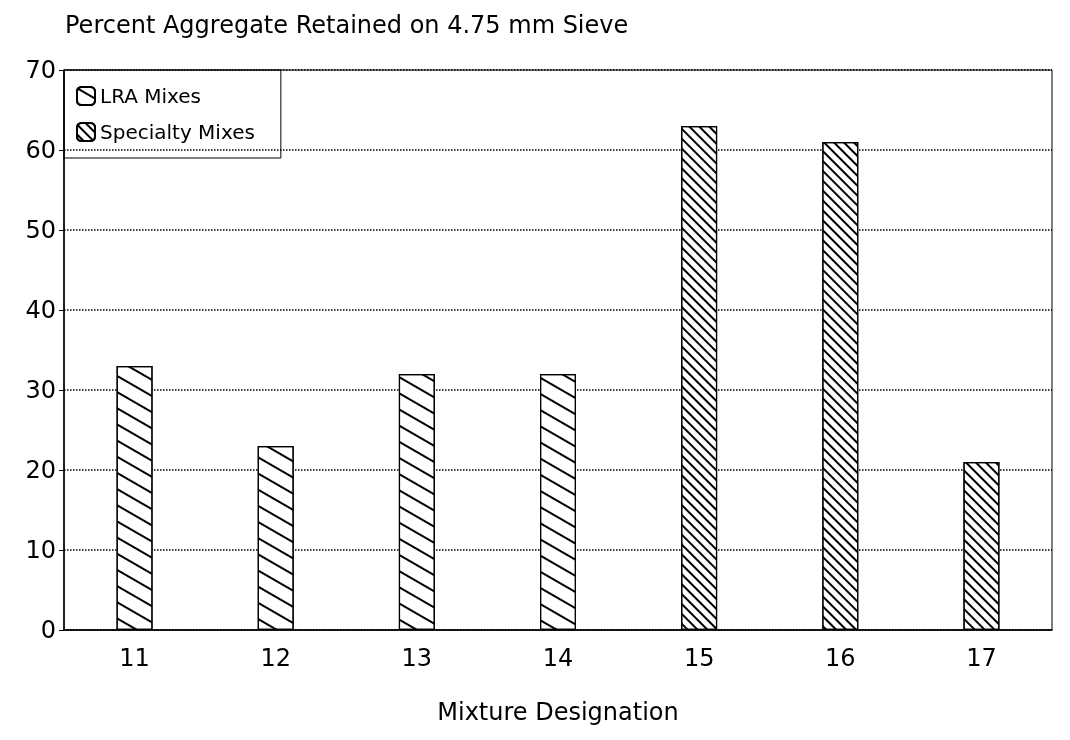 Image resolution: width=1070 pixels, height=740 pixels. I want to click on x-tick-label: 11, so click(134, 658).